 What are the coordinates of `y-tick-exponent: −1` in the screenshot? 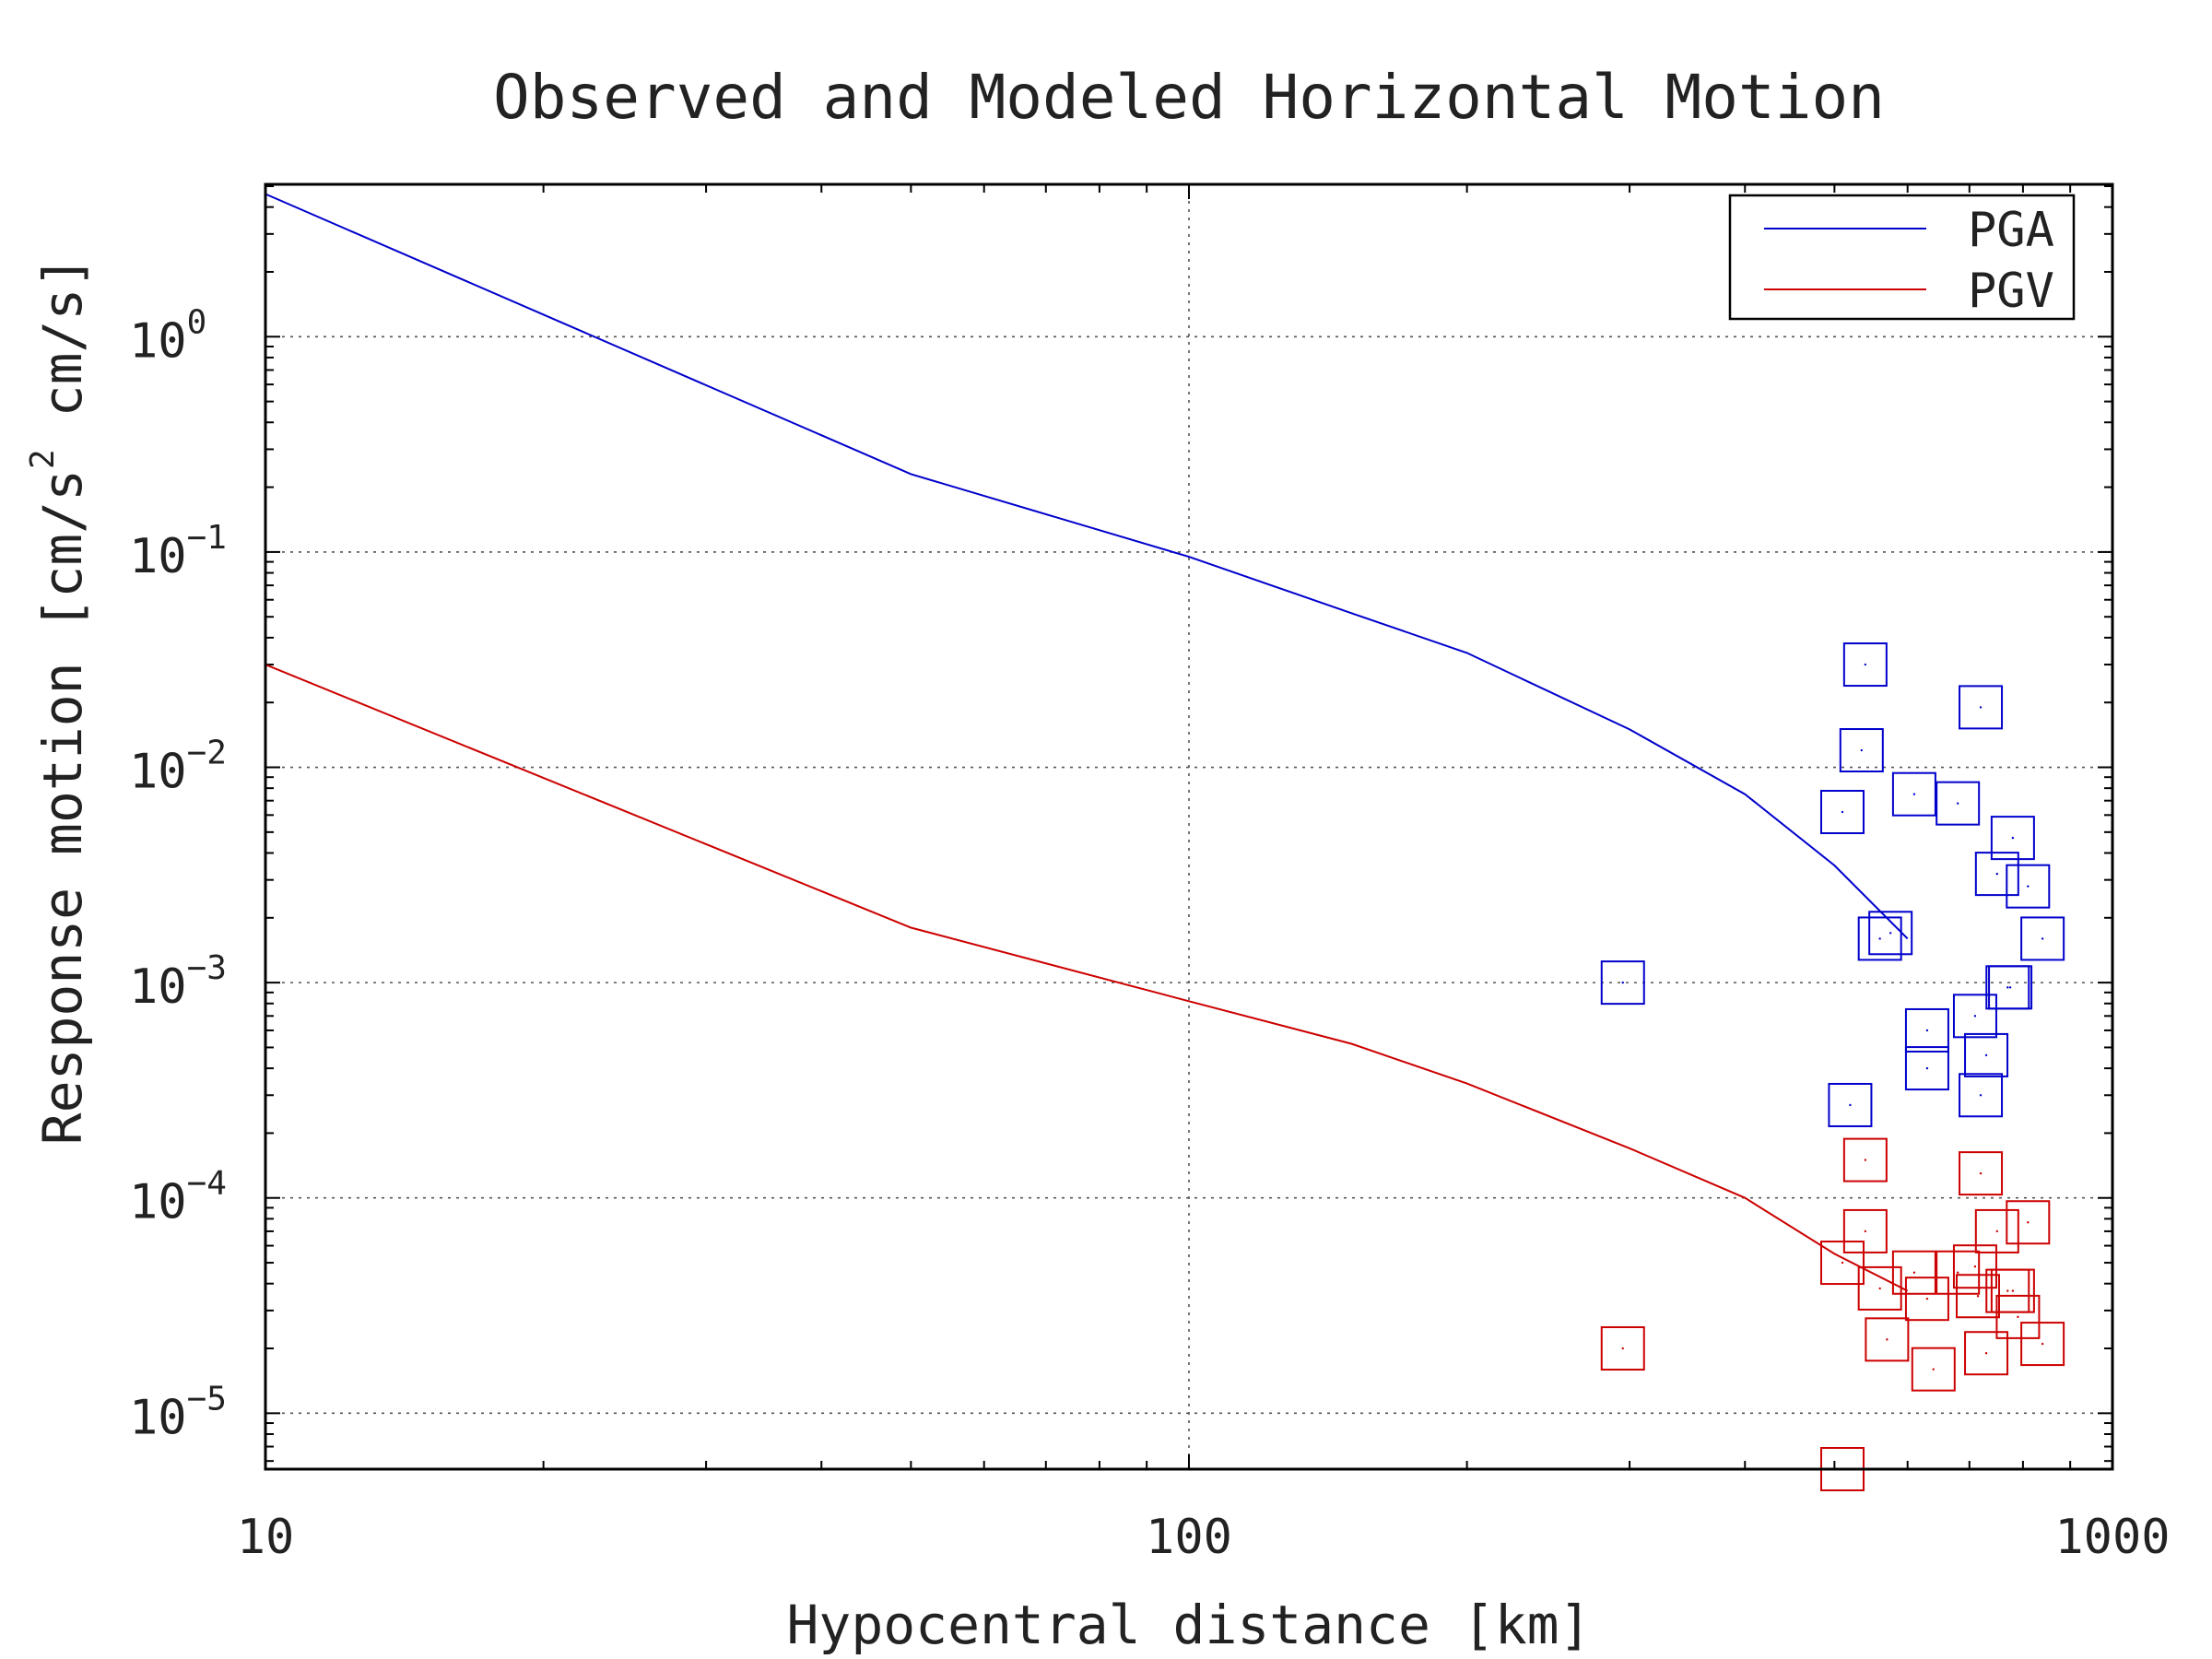 It's located at (207, 538).